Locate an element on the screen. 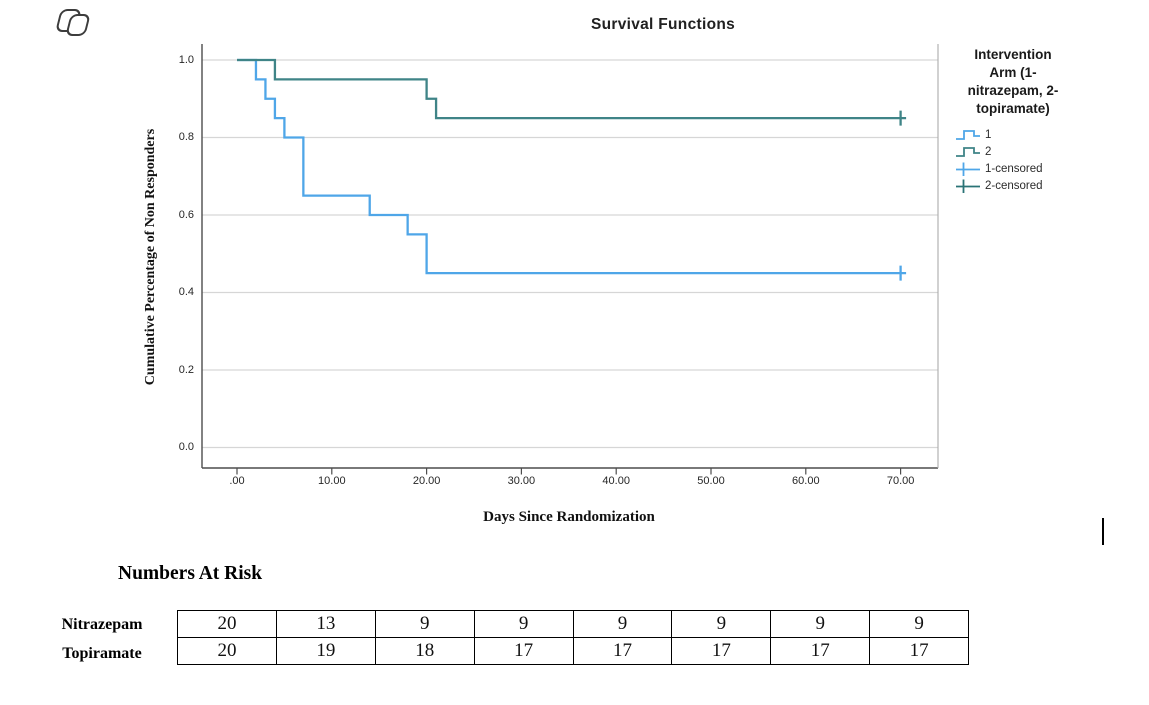  x-tick-label: 50.00 is located at coordinates (711, 481).